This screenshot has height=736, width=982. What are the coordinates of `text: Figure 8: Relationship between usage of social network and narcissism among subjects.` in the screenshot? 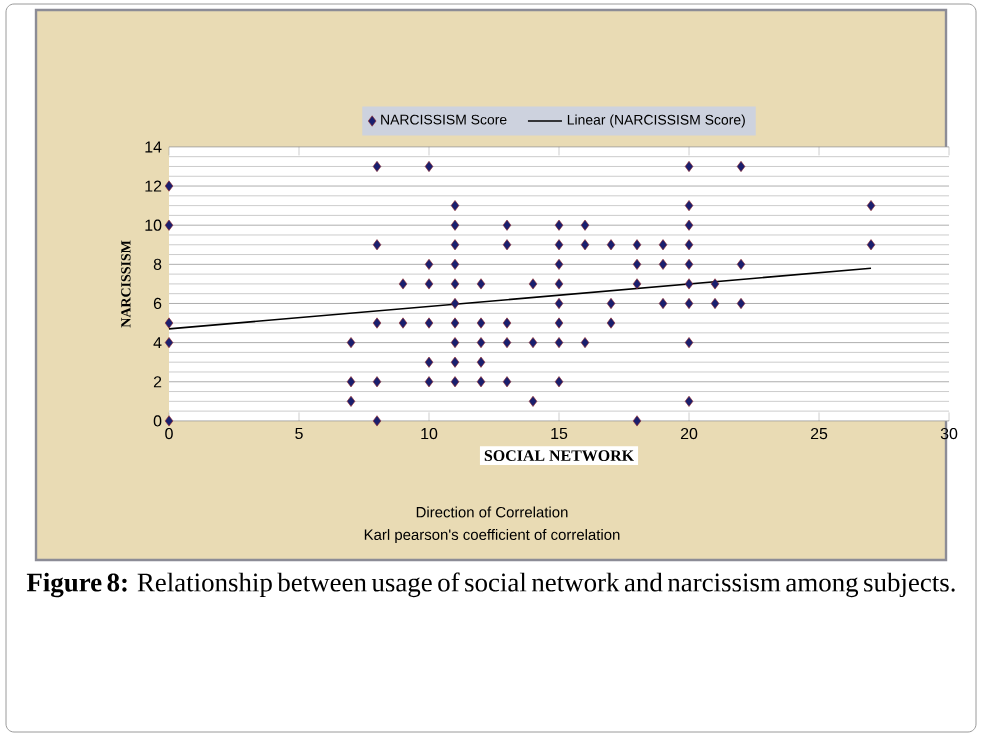 It's located at (490, 585).